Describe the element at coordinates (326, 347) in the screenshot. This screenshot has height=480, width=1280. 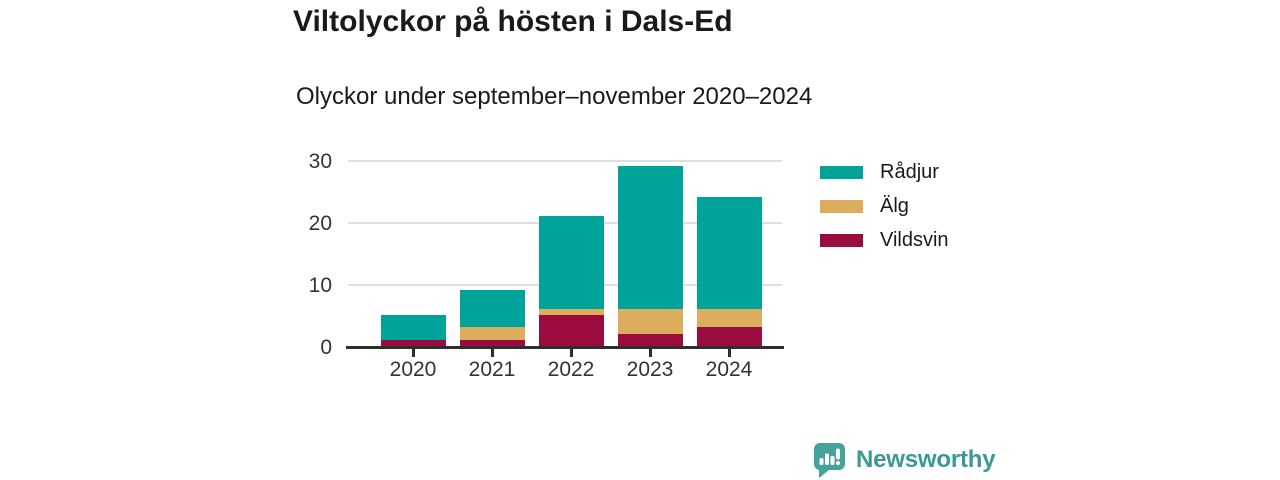
I see `y-axis-label: 0` at that location.